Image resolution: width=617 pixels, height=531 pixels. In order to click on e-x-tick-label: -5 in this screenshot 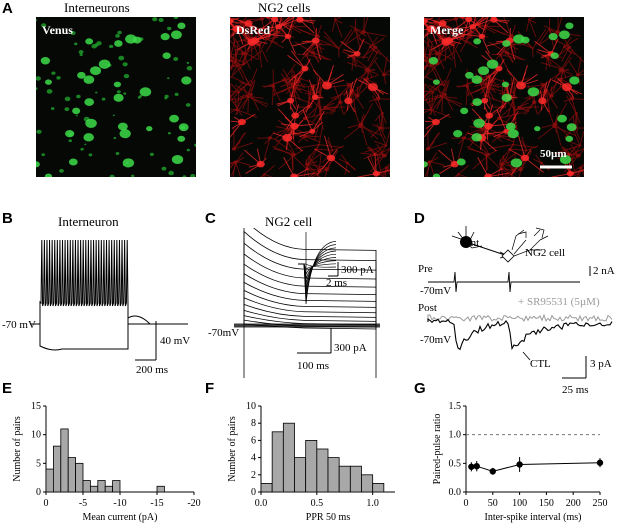, I will do `click(83, 503)`.